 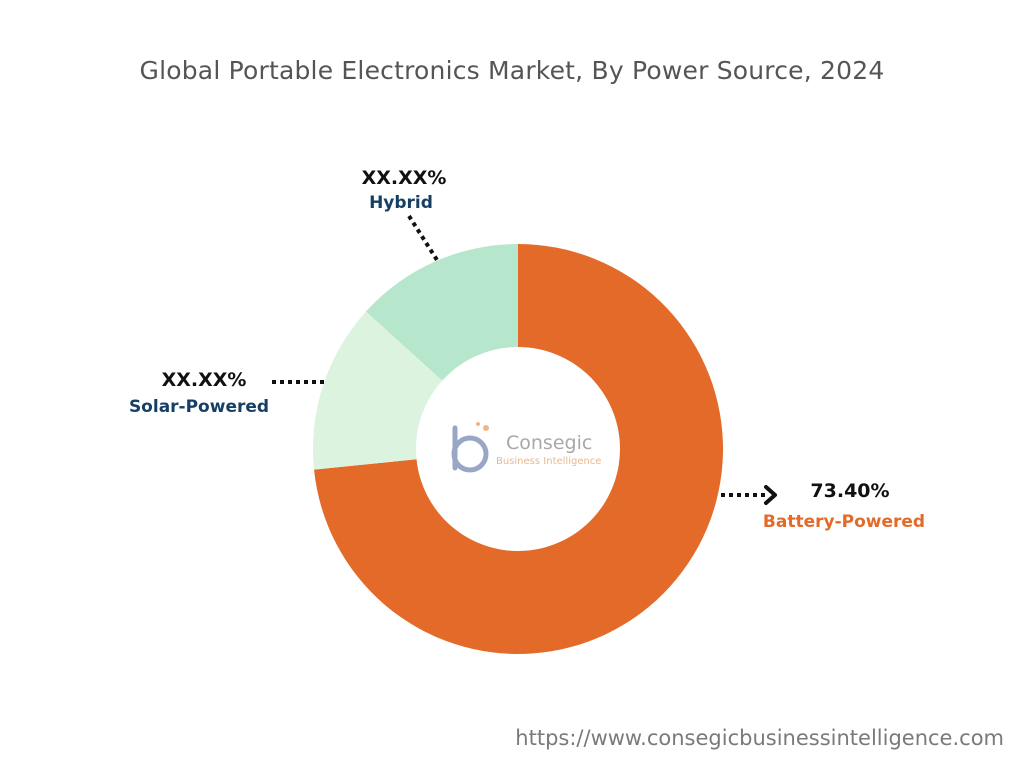 What do you see at coordinates (404, 178) in the screenshot?
I see `hybrid-value-label: XX.XX%` at bounding box center [404, 178].